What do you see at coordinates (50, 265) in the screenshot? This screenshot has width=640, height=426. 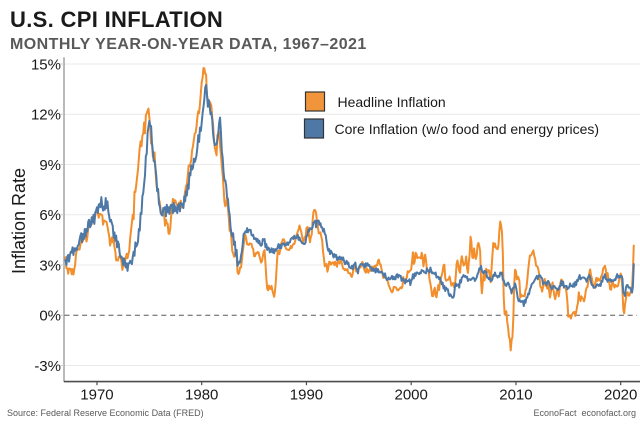 I see `svg-text: 3%` at bounding box center [50, 265].